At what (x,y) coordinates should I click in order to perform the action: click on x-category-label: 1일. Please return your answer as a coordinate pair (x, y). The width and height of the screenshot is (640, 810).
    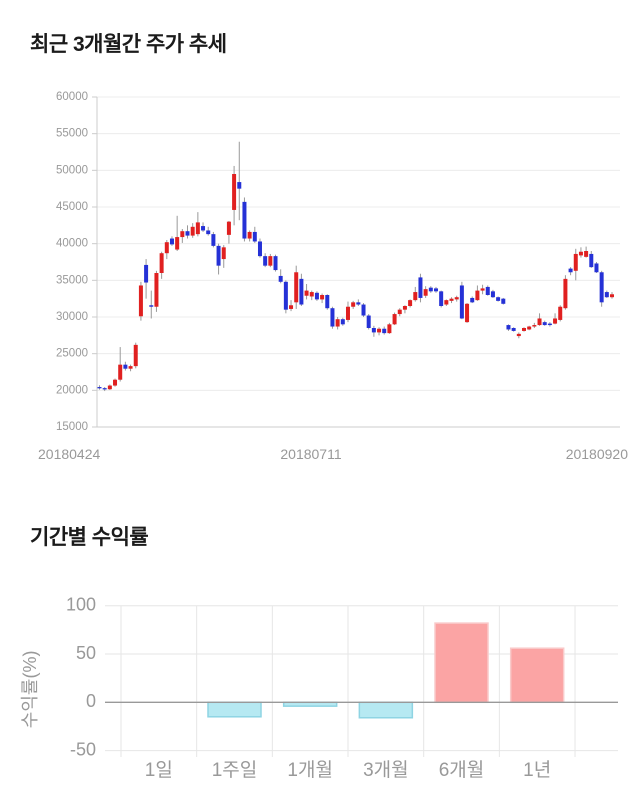
    Looking at the image, I should click on (159, 770).